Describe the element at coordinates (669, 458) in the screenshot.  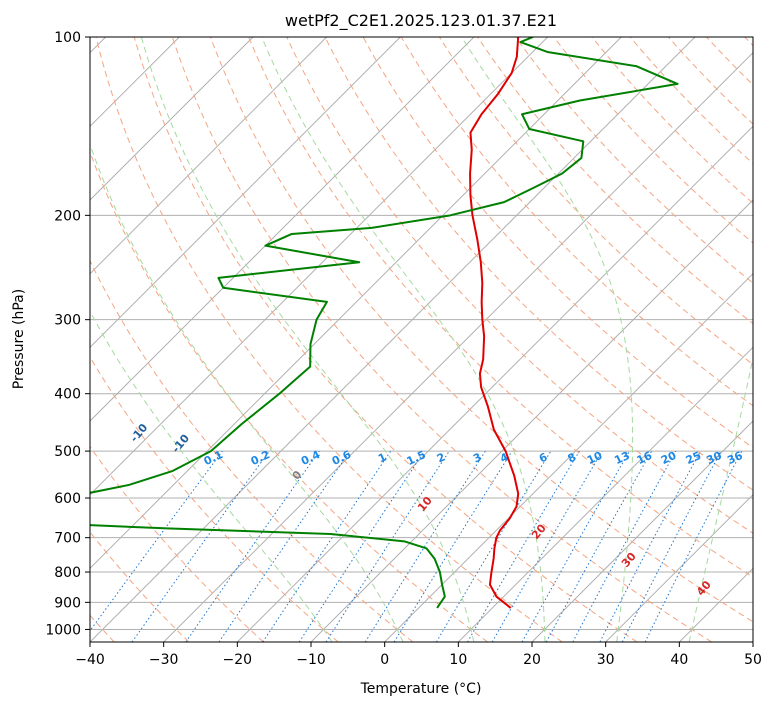
I see `mixing-ratio-label: 20` at that location.